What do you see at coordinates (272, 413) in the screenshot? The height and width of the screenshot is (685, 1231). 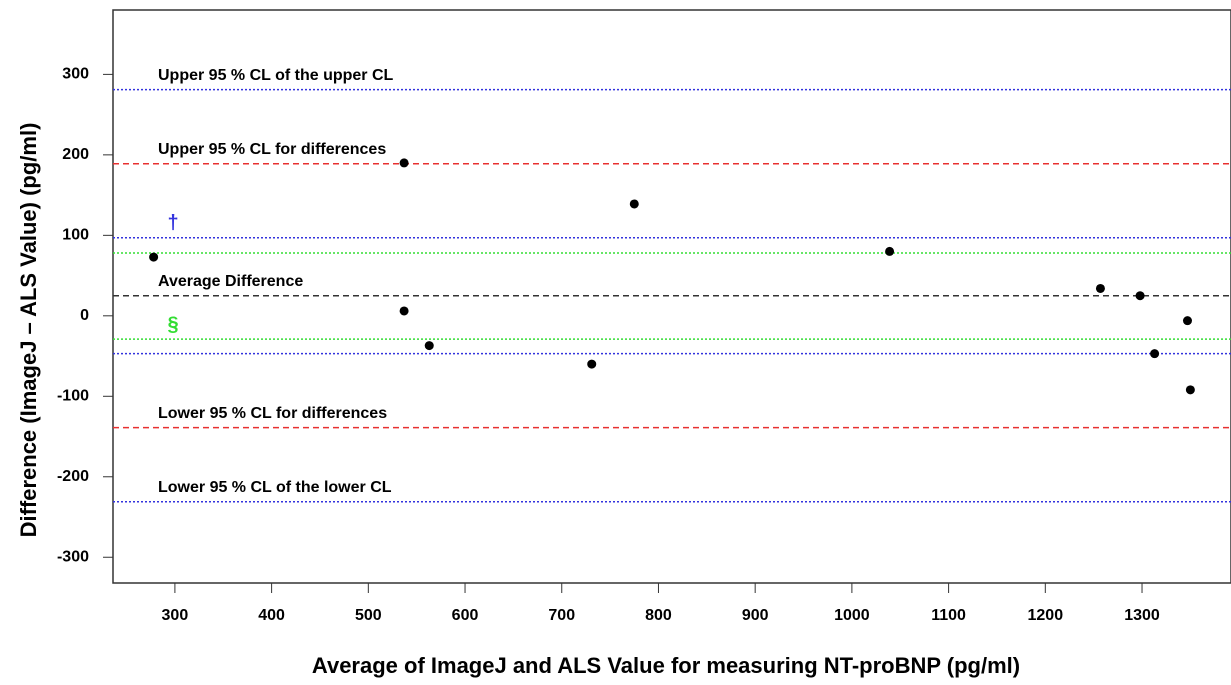 I see `reference-label: Lower 95 % CL for differences` at bounding box center [272, 413].